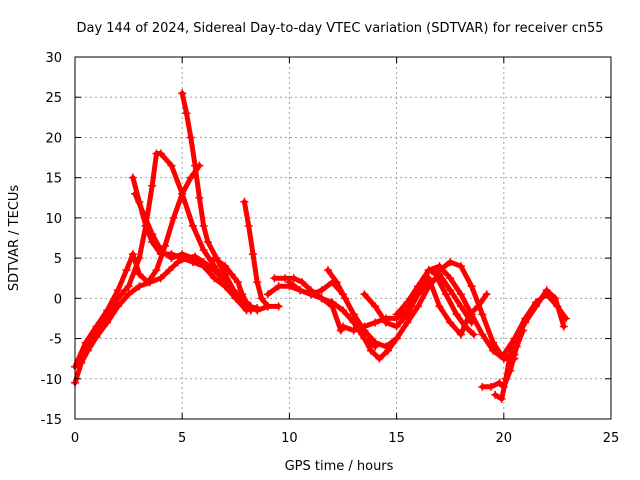 Image resolution: width=640 pixels, height=480 pixels. I want to click on series-trace, so click(455, 312).